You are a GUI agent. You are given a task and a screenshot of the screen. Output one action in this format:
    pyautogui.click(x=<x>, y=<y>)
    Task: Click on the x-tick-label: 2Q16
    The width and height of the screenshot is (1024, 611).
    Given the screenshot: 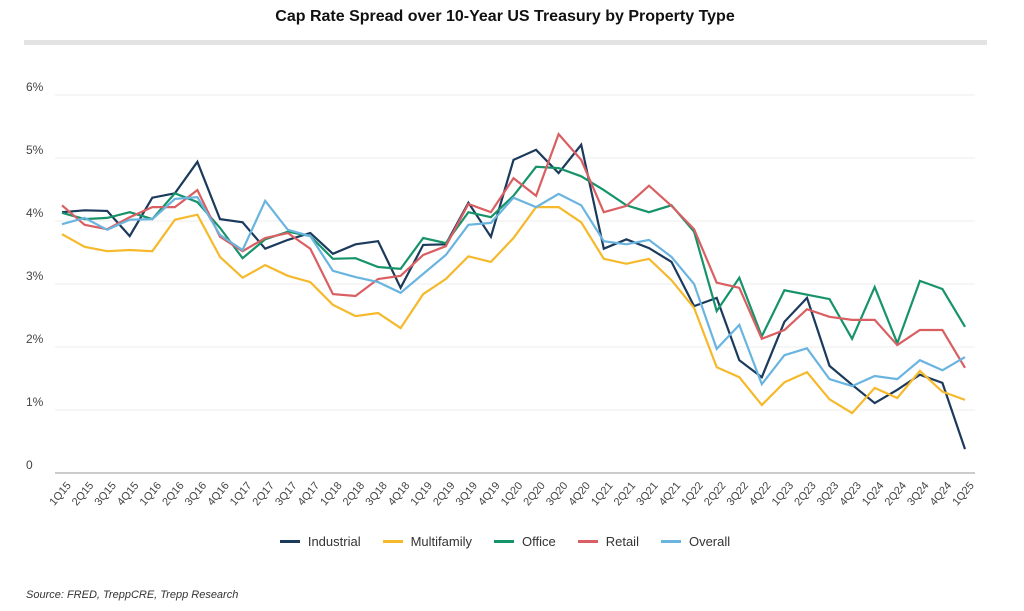 What is the action you would take?
    pyautogui.click(x=173, y=494)
    